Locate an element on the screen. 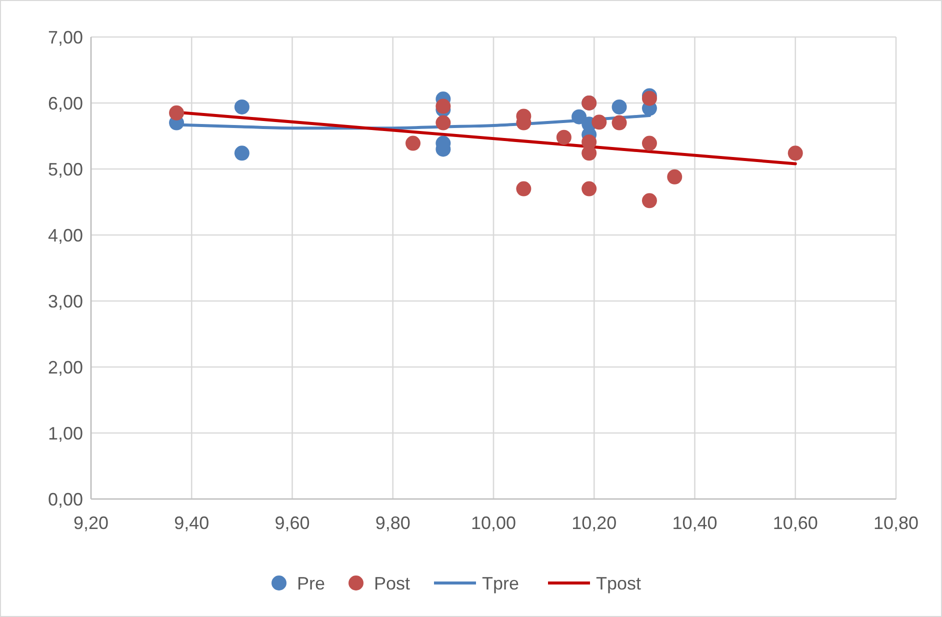 This screenshot has width=942, height=617. y-tick-label: 2,00 is located at coordinates (65, 367).